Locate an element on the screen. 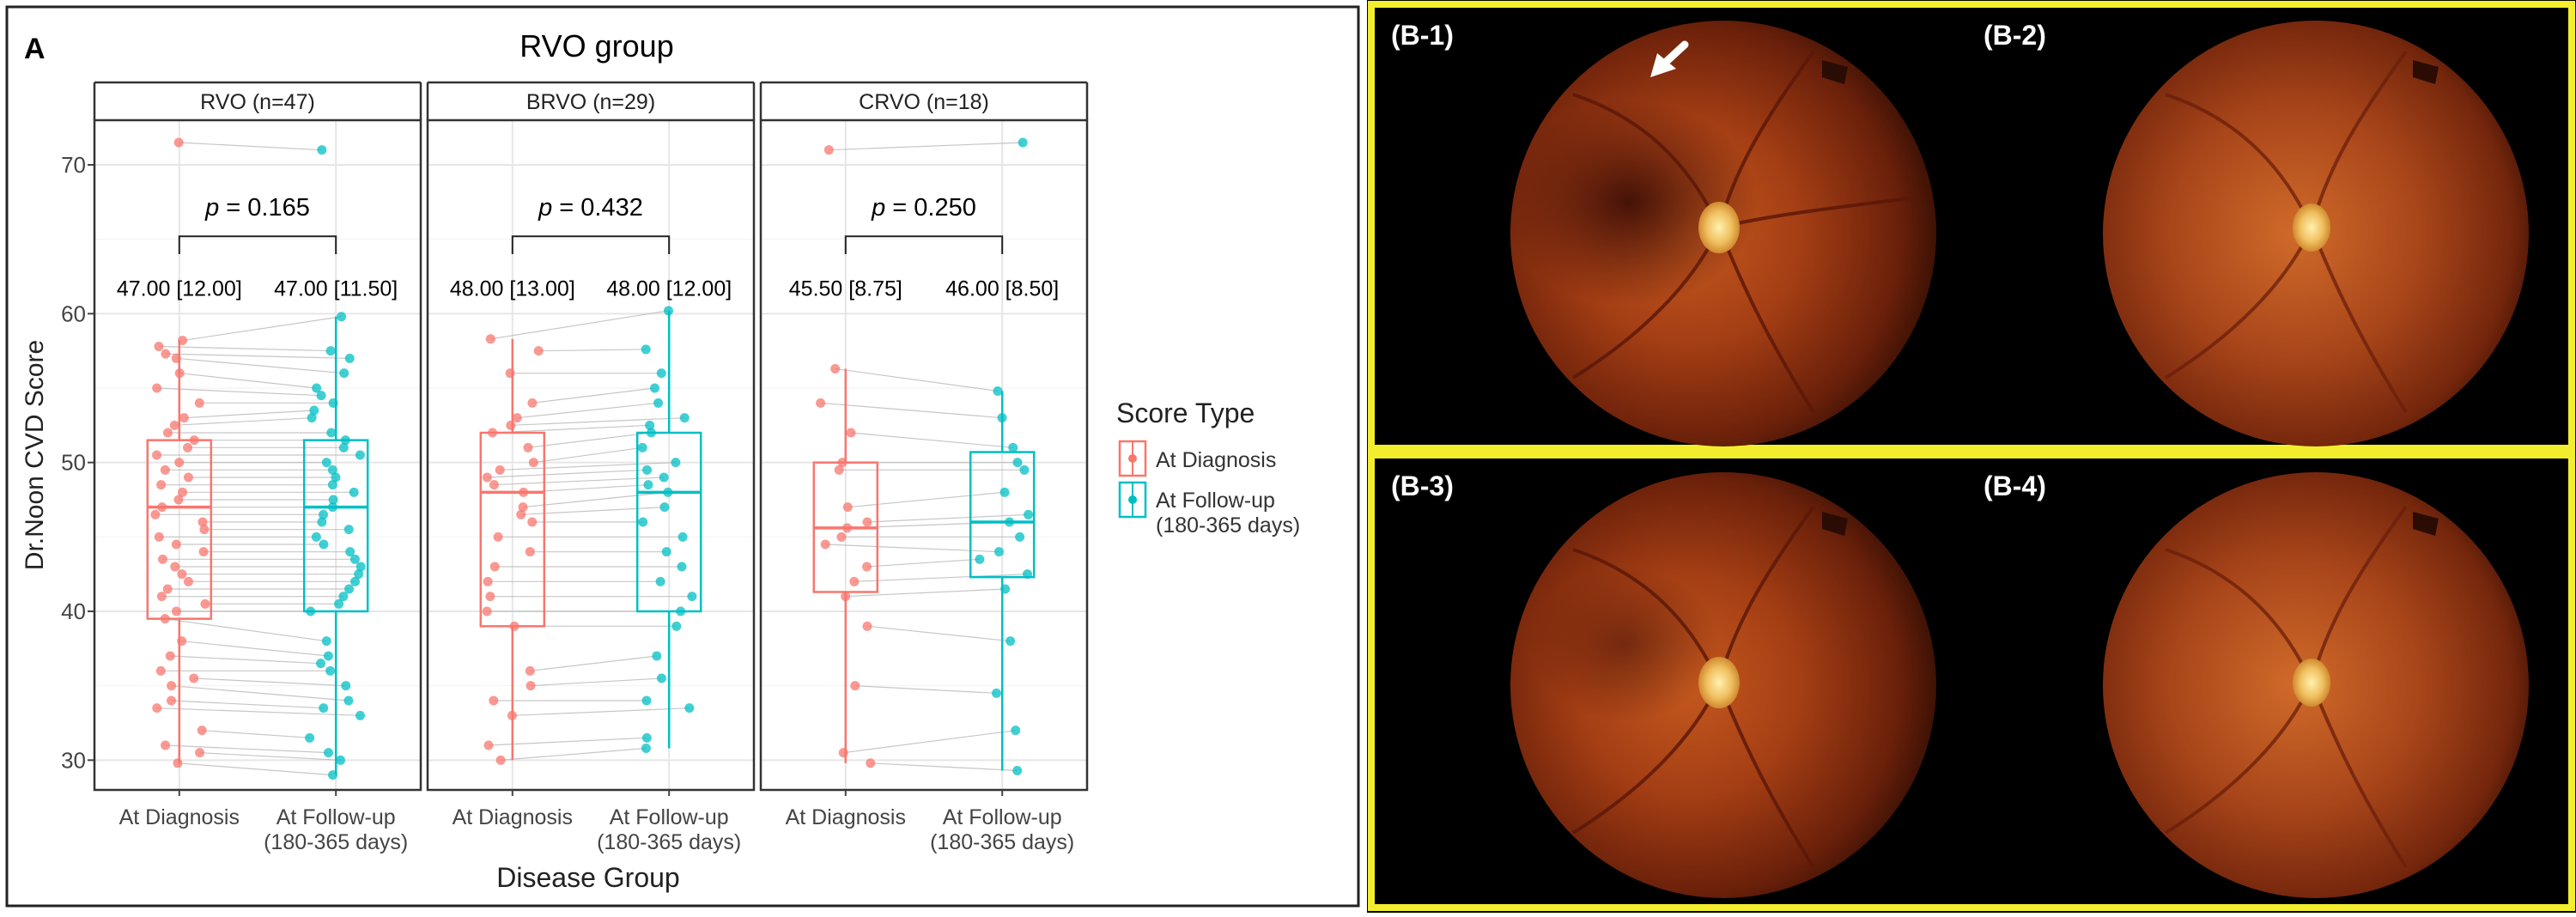 The image size is (2576, 917). x-tick-label-followup: At Follow-up is located at coordinates (336, 817).